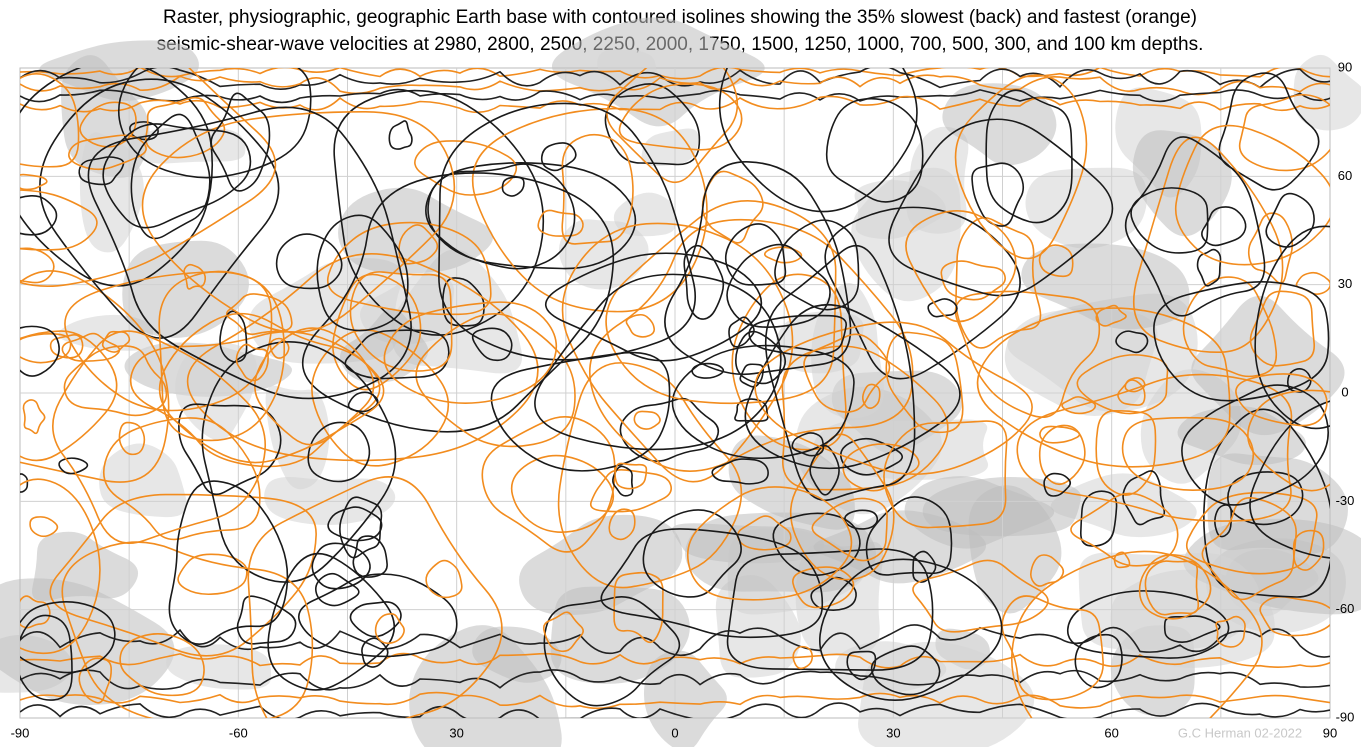 The image size is (1361, 747). Describe the element at coordinates (1345, 608) in the screenshot. I see `latitude-label: -60` at that location.